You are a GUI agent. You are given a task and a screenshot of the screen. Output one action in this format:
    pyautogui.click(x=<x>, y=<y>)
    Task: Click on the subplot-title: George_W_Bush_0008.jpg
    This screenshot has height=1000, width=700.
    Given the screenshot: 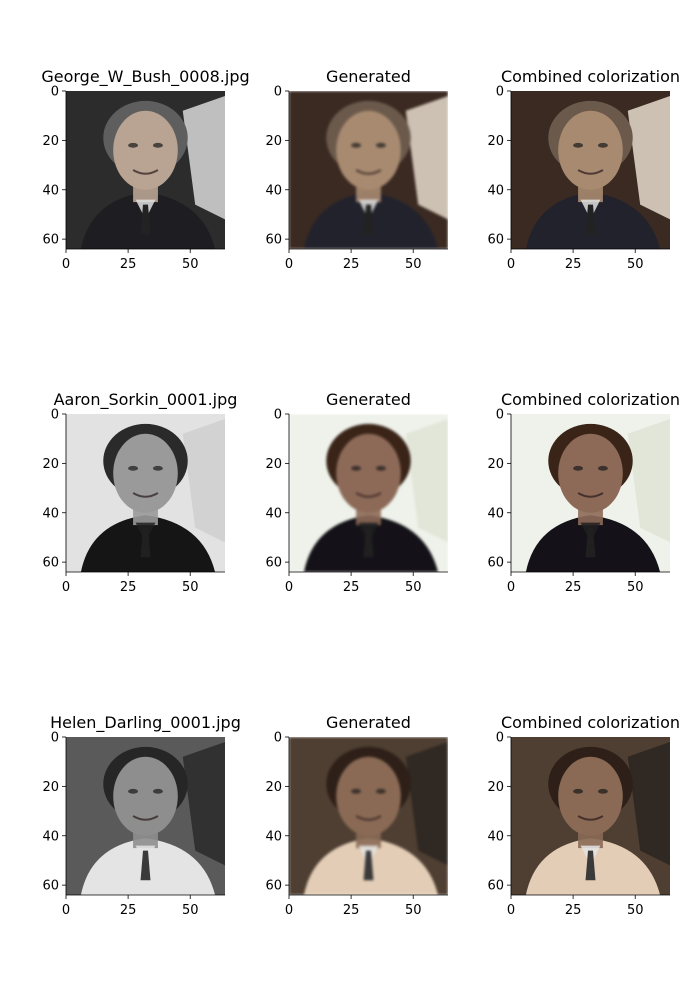 What is the action you would take?
    pyautogui.click(x=145, y=77)
    